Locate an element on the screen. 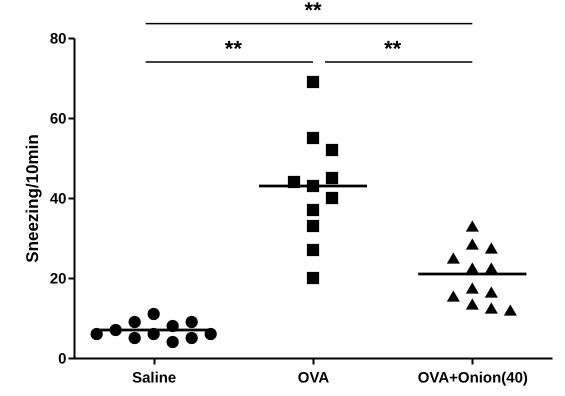 The height and width of the screenshot is (396, 565). y-axis-title: Sneezing/10min is located at coordinates (32, 198).